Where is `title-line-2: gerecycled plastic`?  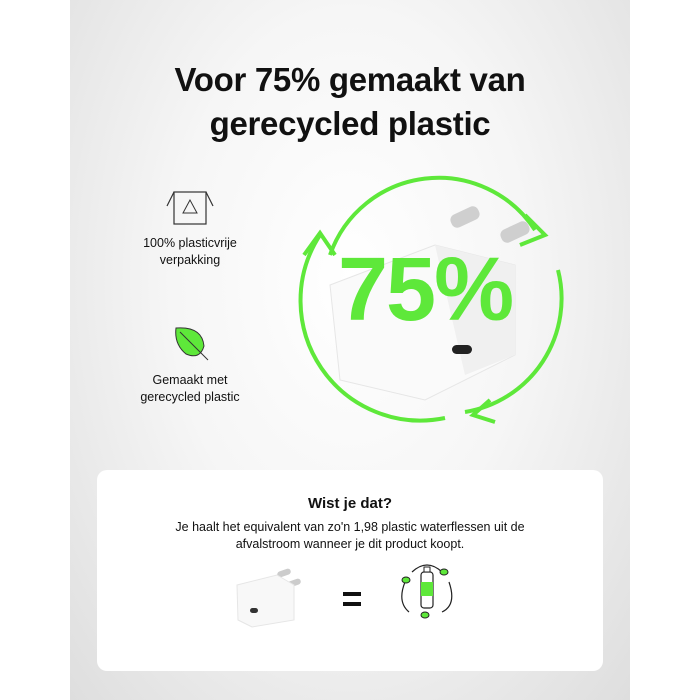 title-line-2: gerecycled plastic is located at coordinates (350, 123).